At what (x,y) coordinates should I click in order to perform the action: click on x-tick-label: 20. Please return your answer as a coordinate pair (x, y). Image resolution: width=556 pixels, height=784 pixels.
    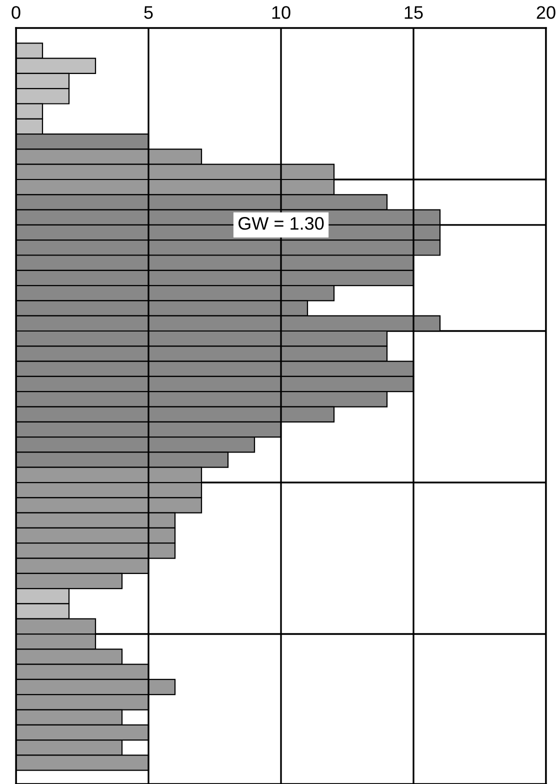
    Looking at the image, I should click on (546, 12).